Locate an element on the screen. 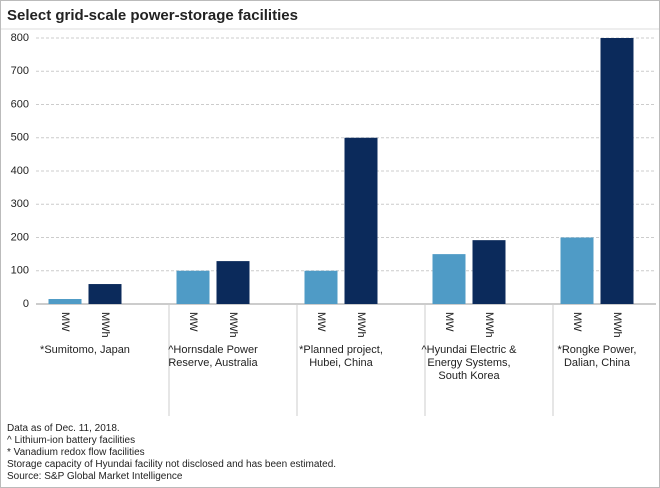 The image size is (660, 488). y-tick-label: 700 is located at coordinates (20, 71).